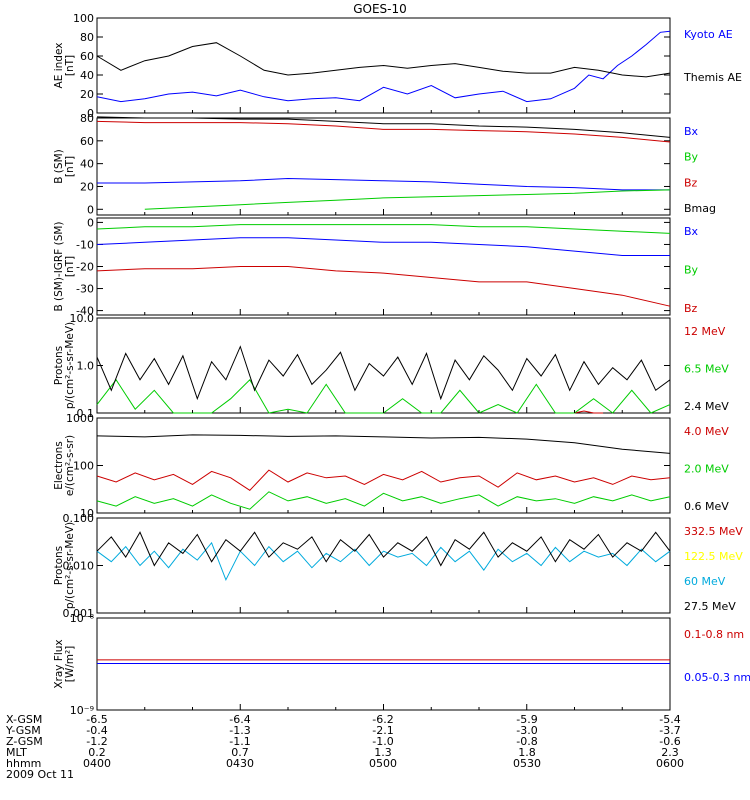  What do you see at coordinates (82, 618) in the screenshot?
I see `y-tick-label: 10⁻⁸` at bounding box center [82, 618].